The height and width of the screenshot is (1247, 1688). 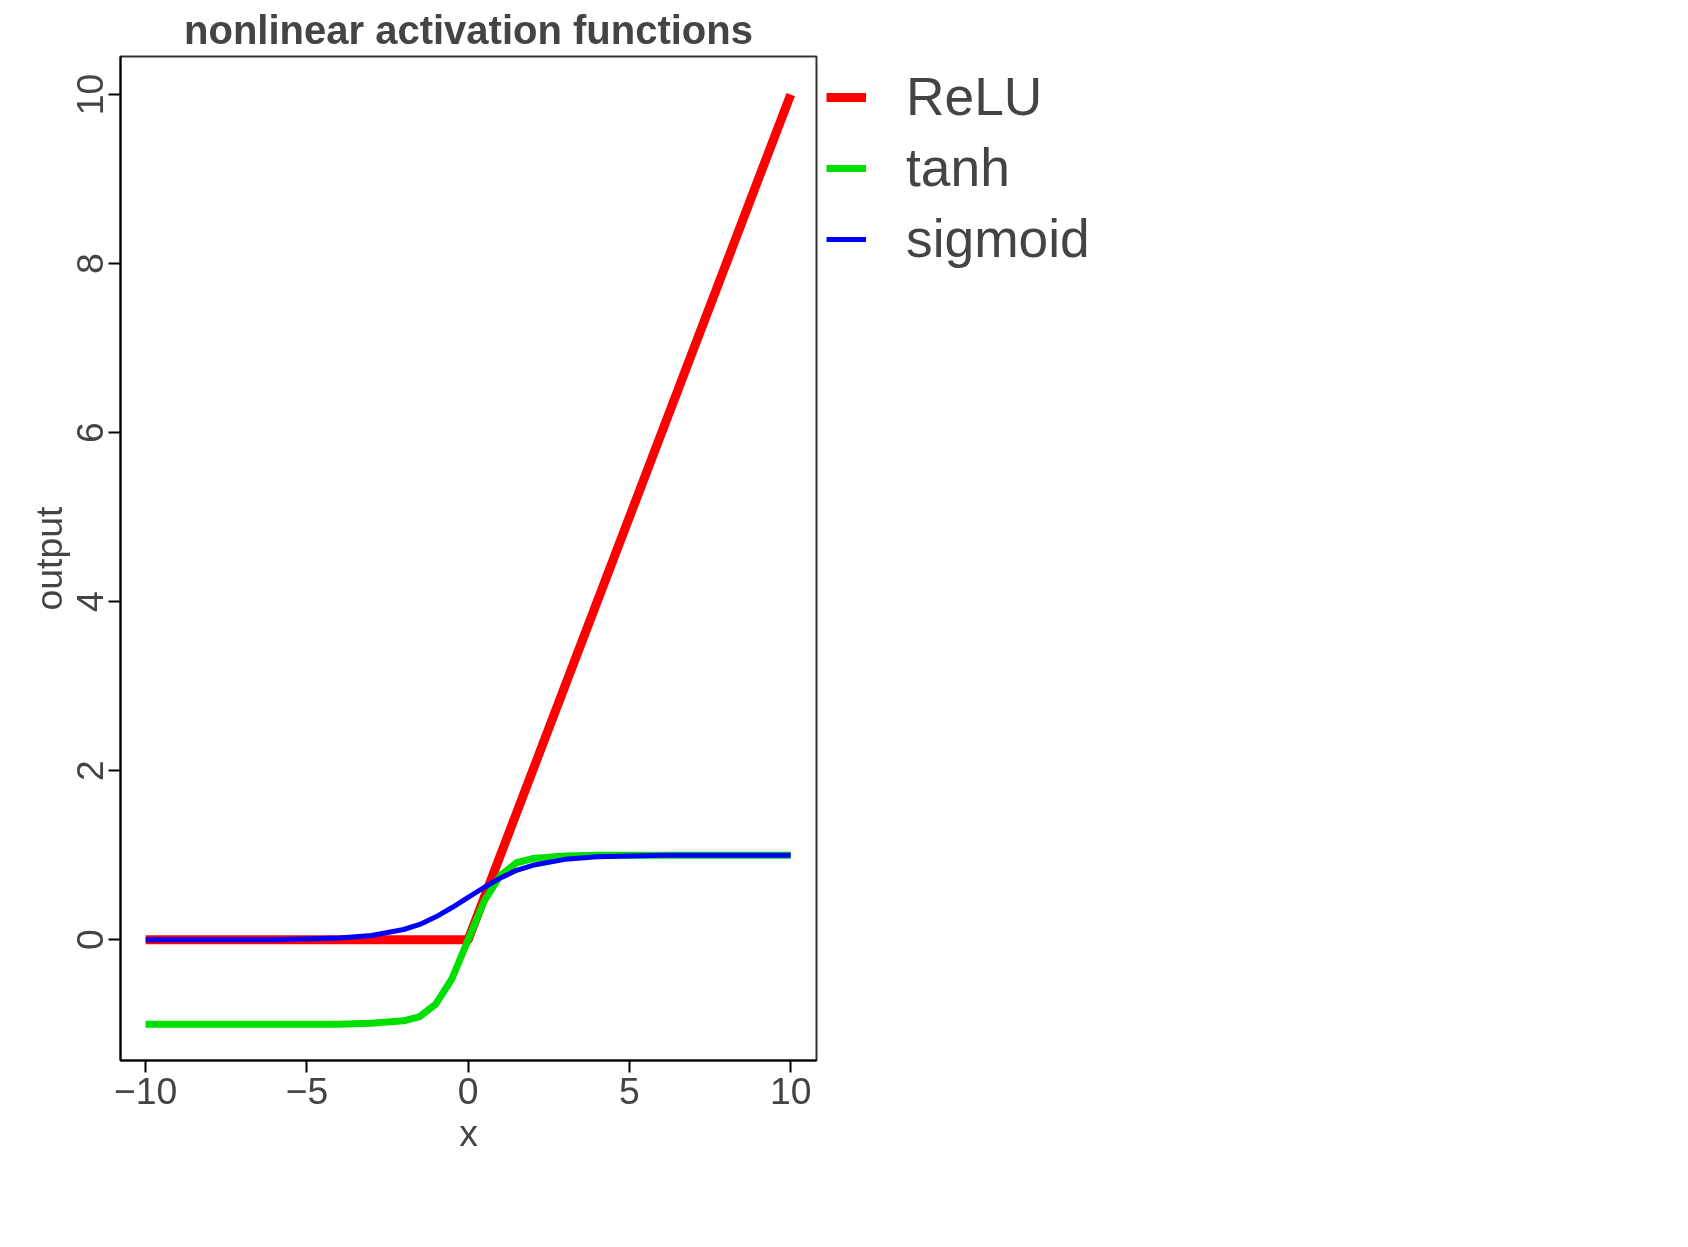 I want to click on x-tick-label: 5, so click(x=629, y=1090).